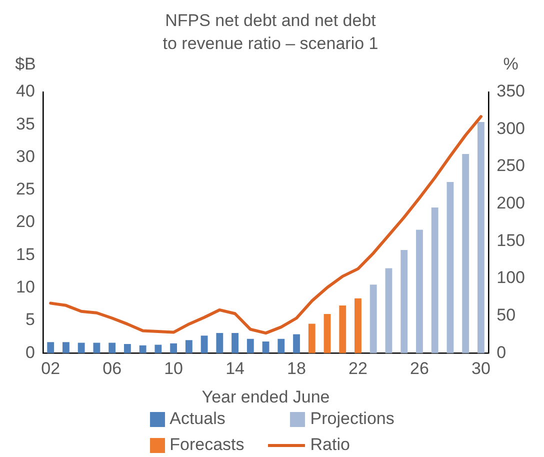  I want to click on chart-title: NFPS net debt and net debt to revenue ratio – scenario 1, so click(270, 32).